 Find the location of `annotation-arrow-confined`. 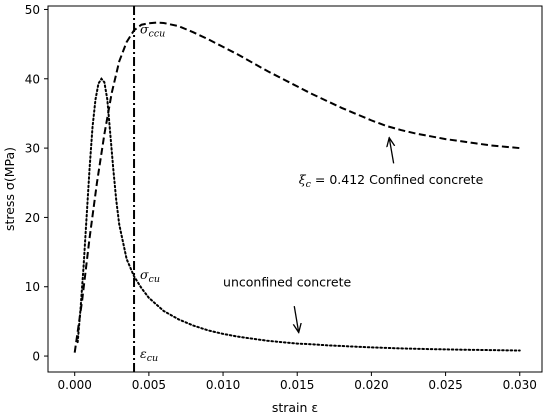

annotation-arrow-confined is located at coordinates (391, 151).